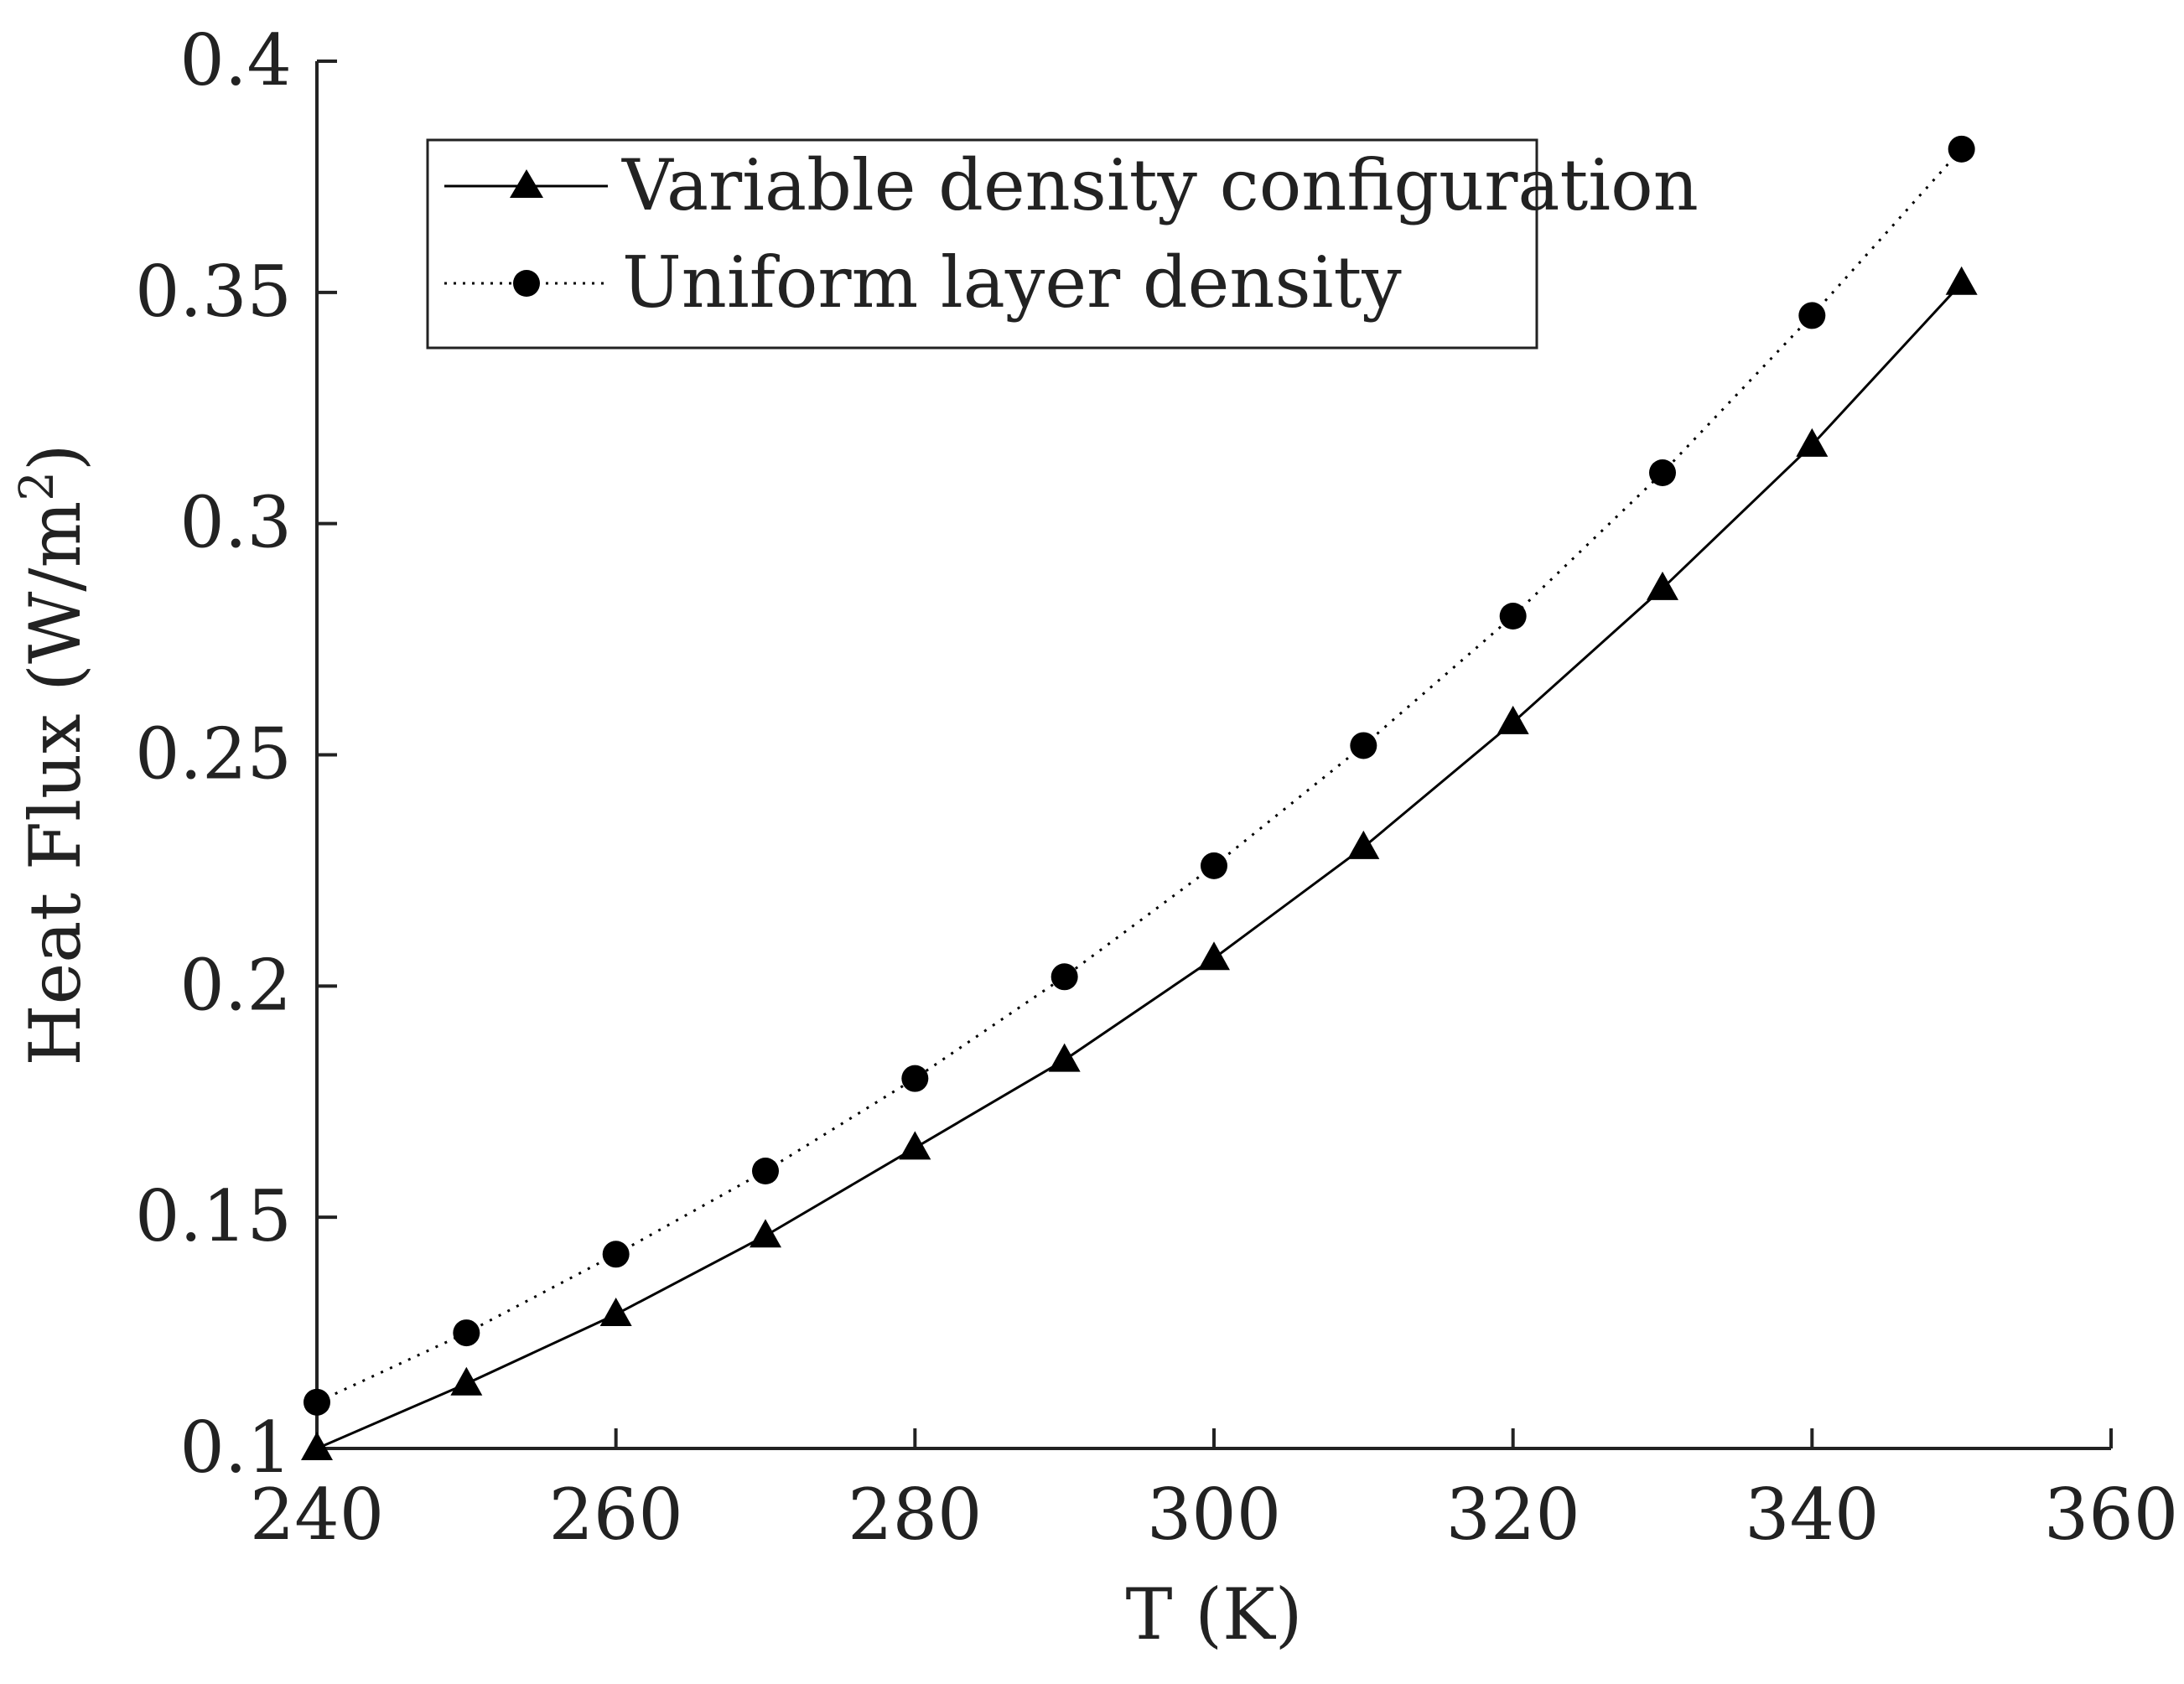 This screenshot has height=1684, width=2184. What do you see at coordinates (1512, 1515) in the screenshot?
I see `x-tick-label: 320` at bounding box center [1512, 1515].